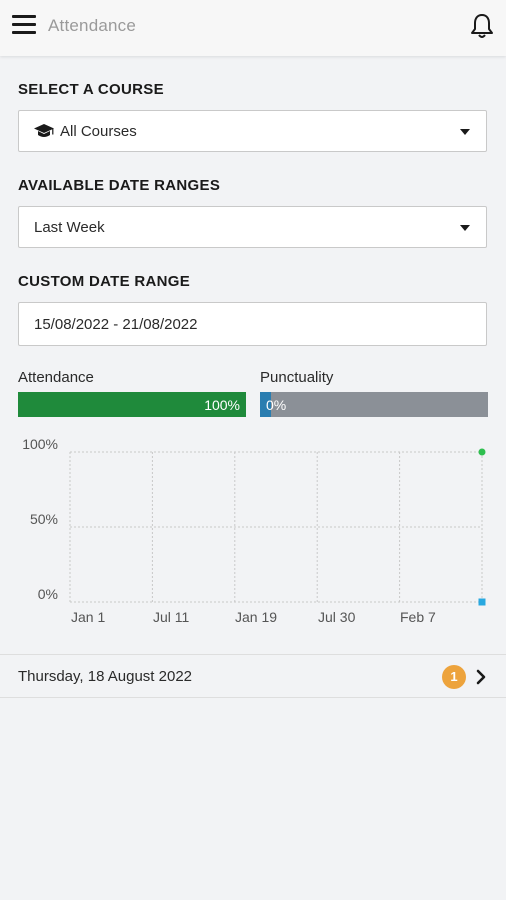 This screenshot has width=506, height=900. Describe the element at coordinates (171, 617) in the screenshot. I see `x-tick-label: Jul 11` at that location.